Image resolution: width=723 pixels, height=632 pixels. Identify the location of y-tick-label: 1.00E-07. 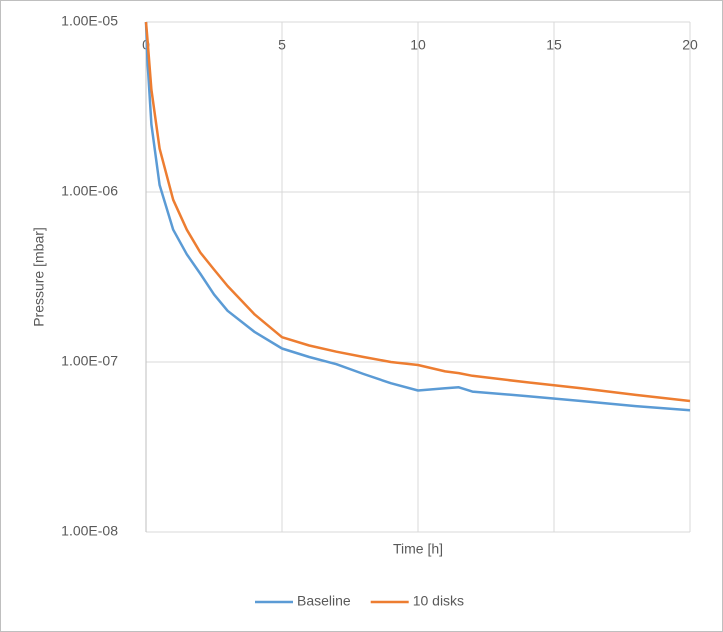
(89, 361).